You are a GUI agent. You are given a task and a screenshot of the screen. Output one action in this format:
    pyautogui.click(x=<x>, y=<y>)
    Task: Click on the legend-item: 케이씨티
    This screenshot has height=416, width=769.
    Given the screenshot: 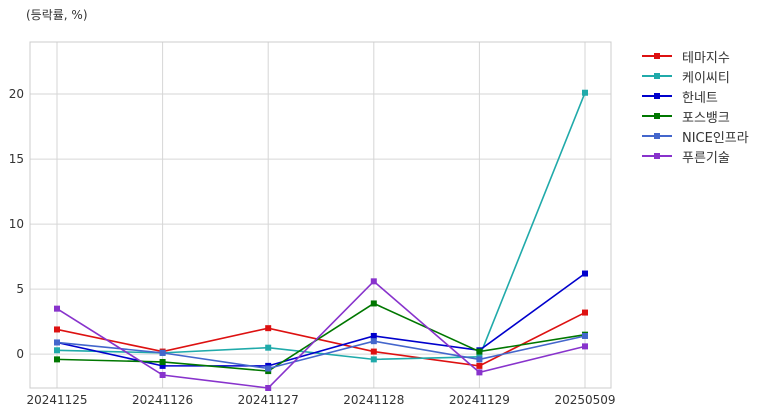 What is the action you would take?
    pyautogui.click(x=695, y=76)
    